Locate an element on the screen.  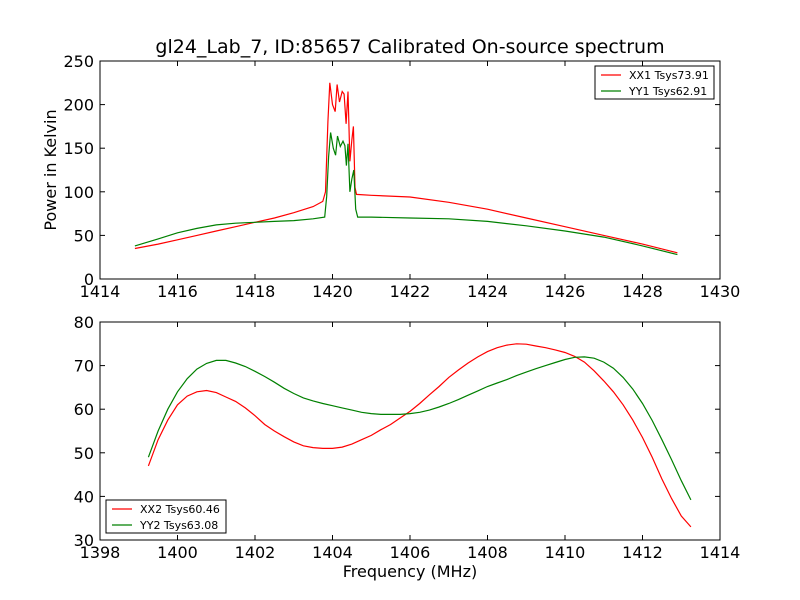
legend-label: YY2 Tsys63.08 is located at coordinates (178, 525).